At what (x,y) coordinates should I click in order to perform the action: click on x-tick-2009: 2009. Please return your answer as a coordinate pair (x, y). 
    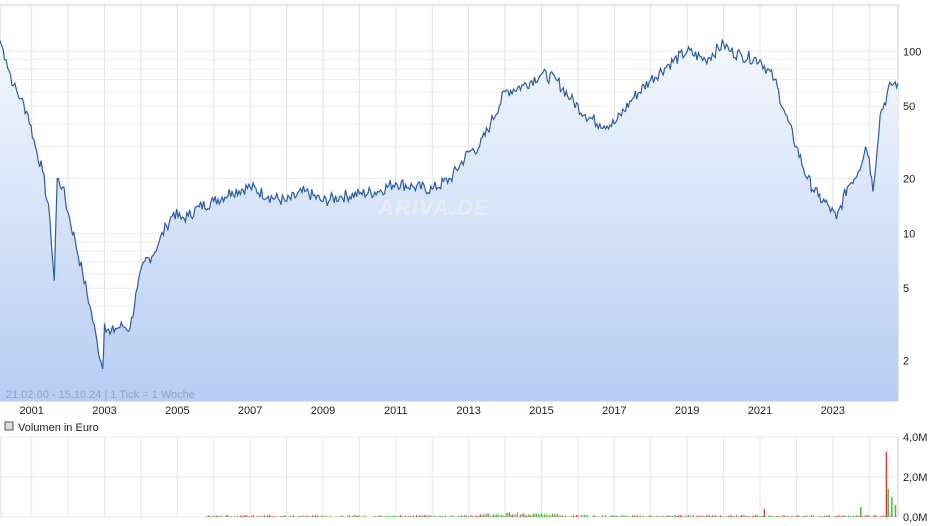
    Looking at the image, I should click on (323, 411).